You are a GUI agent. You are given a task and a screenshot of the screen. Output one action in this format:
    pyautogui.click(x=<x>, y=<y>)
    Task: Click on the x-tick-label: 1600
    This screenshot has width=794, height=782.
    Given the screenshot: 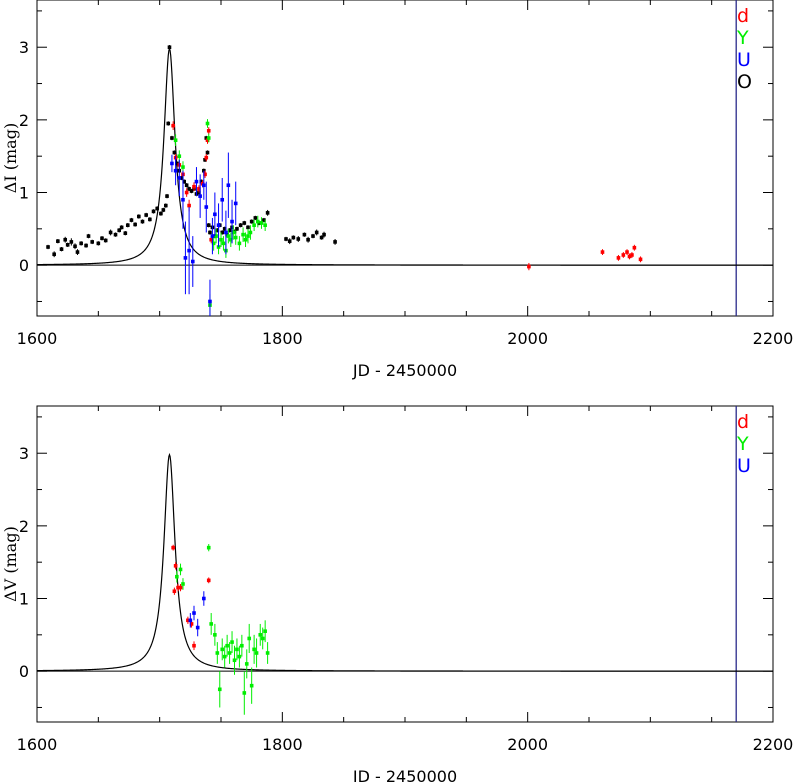 What is the action you would take?
    pyautogui.click(x=37, y=338)
    